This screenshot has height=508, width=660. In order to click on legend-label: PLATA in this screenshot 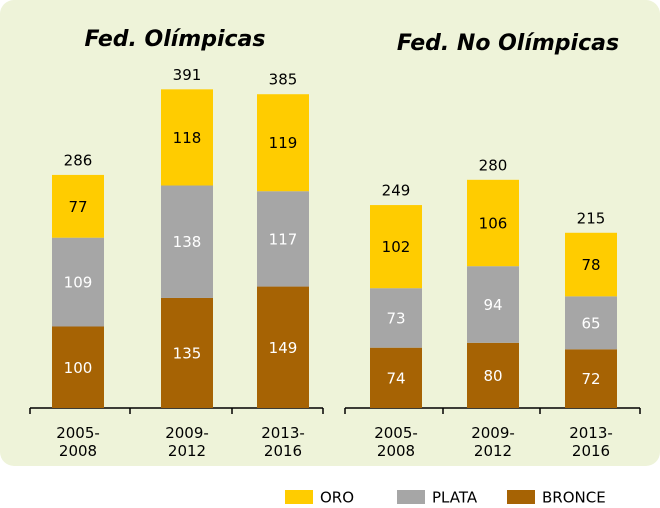, I will do `click(455, 498)`.